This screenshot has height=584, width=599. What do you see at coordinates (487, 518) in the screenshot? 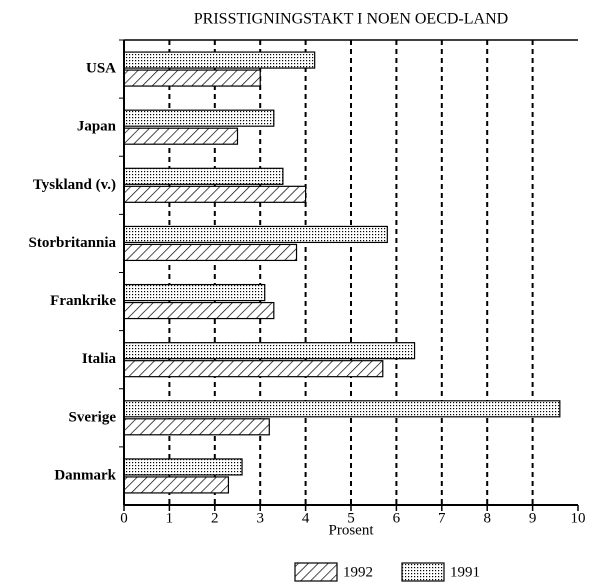
I see `x-tick-label: 8` at bounding box center [487, 518].